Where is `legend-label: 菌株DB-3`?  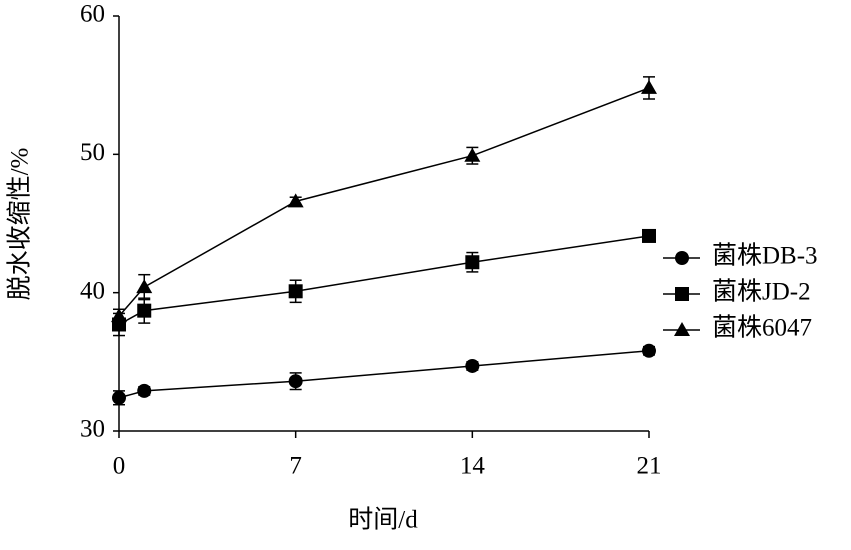 legend-label: 菌株DB-3 is located at coordinates (765, 256).